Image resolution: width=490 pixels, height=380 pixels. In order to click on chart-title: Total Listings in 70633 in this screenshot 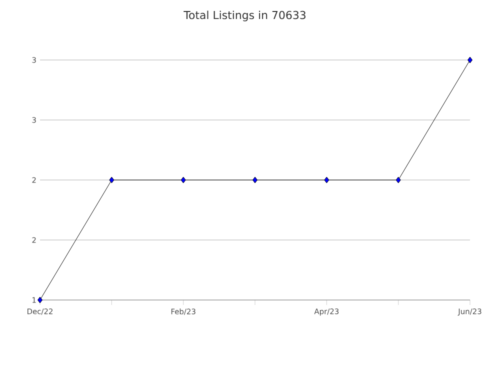, I will do `click(245, 16)`.